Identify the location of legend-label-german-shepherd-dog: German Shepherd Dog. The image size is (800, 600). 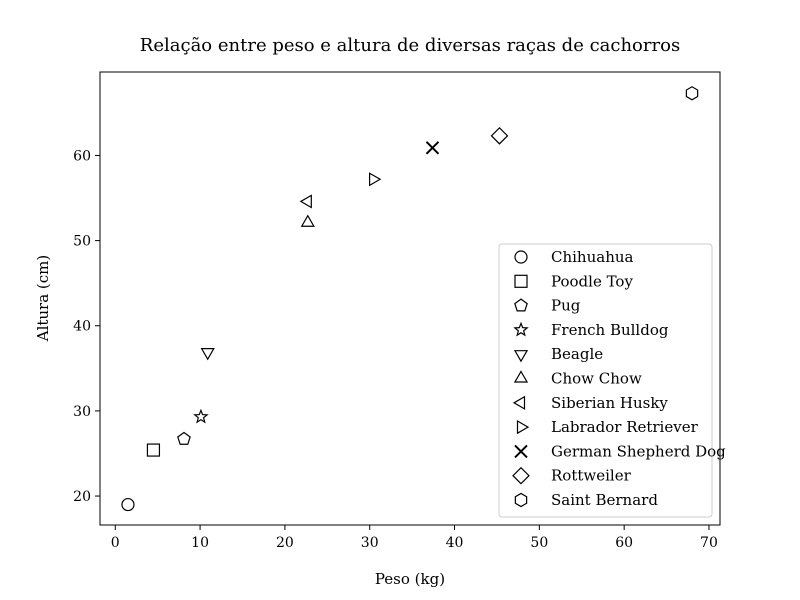
(638, 451).